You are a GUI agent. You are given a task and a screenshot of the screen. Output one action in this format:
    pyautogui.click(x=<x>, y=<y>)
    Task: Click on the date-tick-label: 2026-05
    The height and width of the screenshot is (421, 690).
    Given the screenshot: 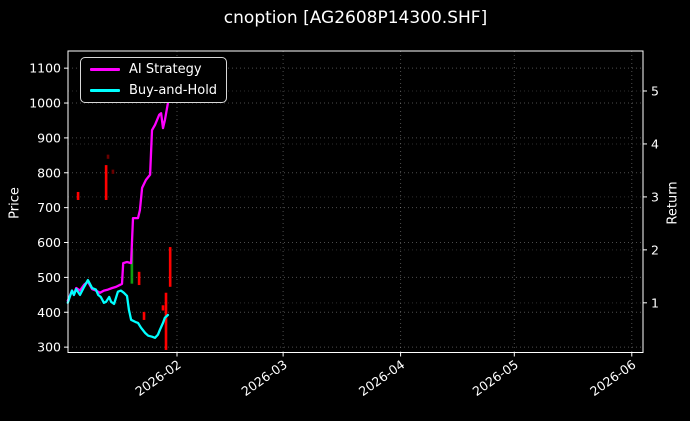 What is the action you would take?
    pyautogui.click(x=495, y=378)
    